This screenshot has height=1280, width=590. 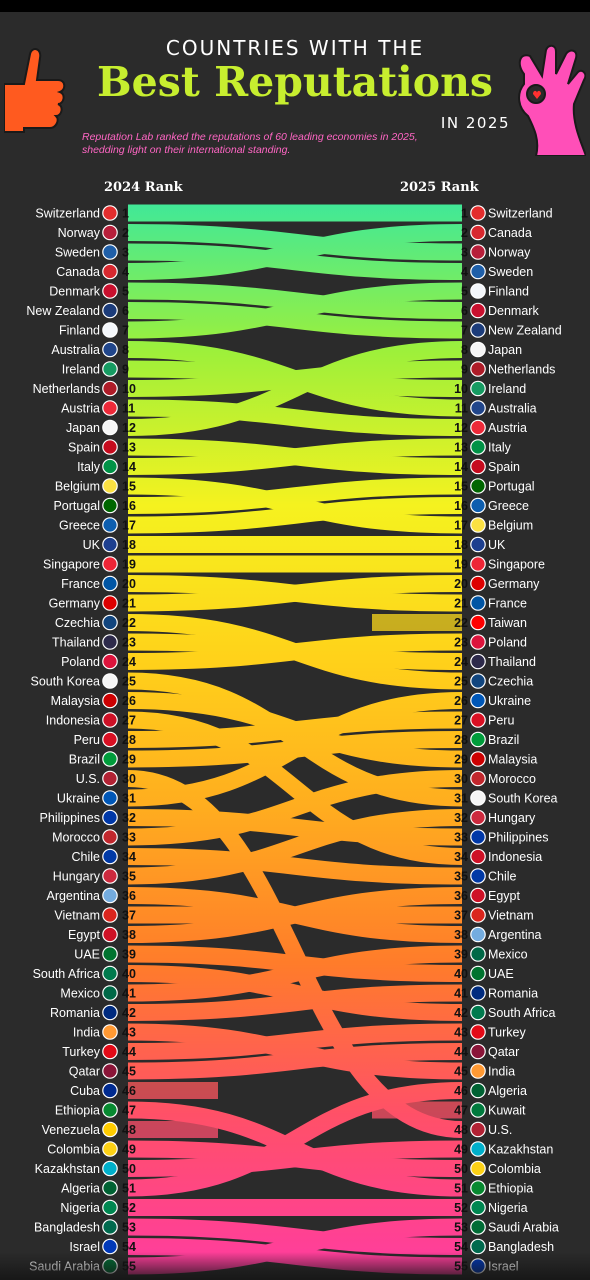 What do you see at coordinates (76, 643) in the screenshot?
I see `left-country-label: Thailand` at bounding box center [76, 643].